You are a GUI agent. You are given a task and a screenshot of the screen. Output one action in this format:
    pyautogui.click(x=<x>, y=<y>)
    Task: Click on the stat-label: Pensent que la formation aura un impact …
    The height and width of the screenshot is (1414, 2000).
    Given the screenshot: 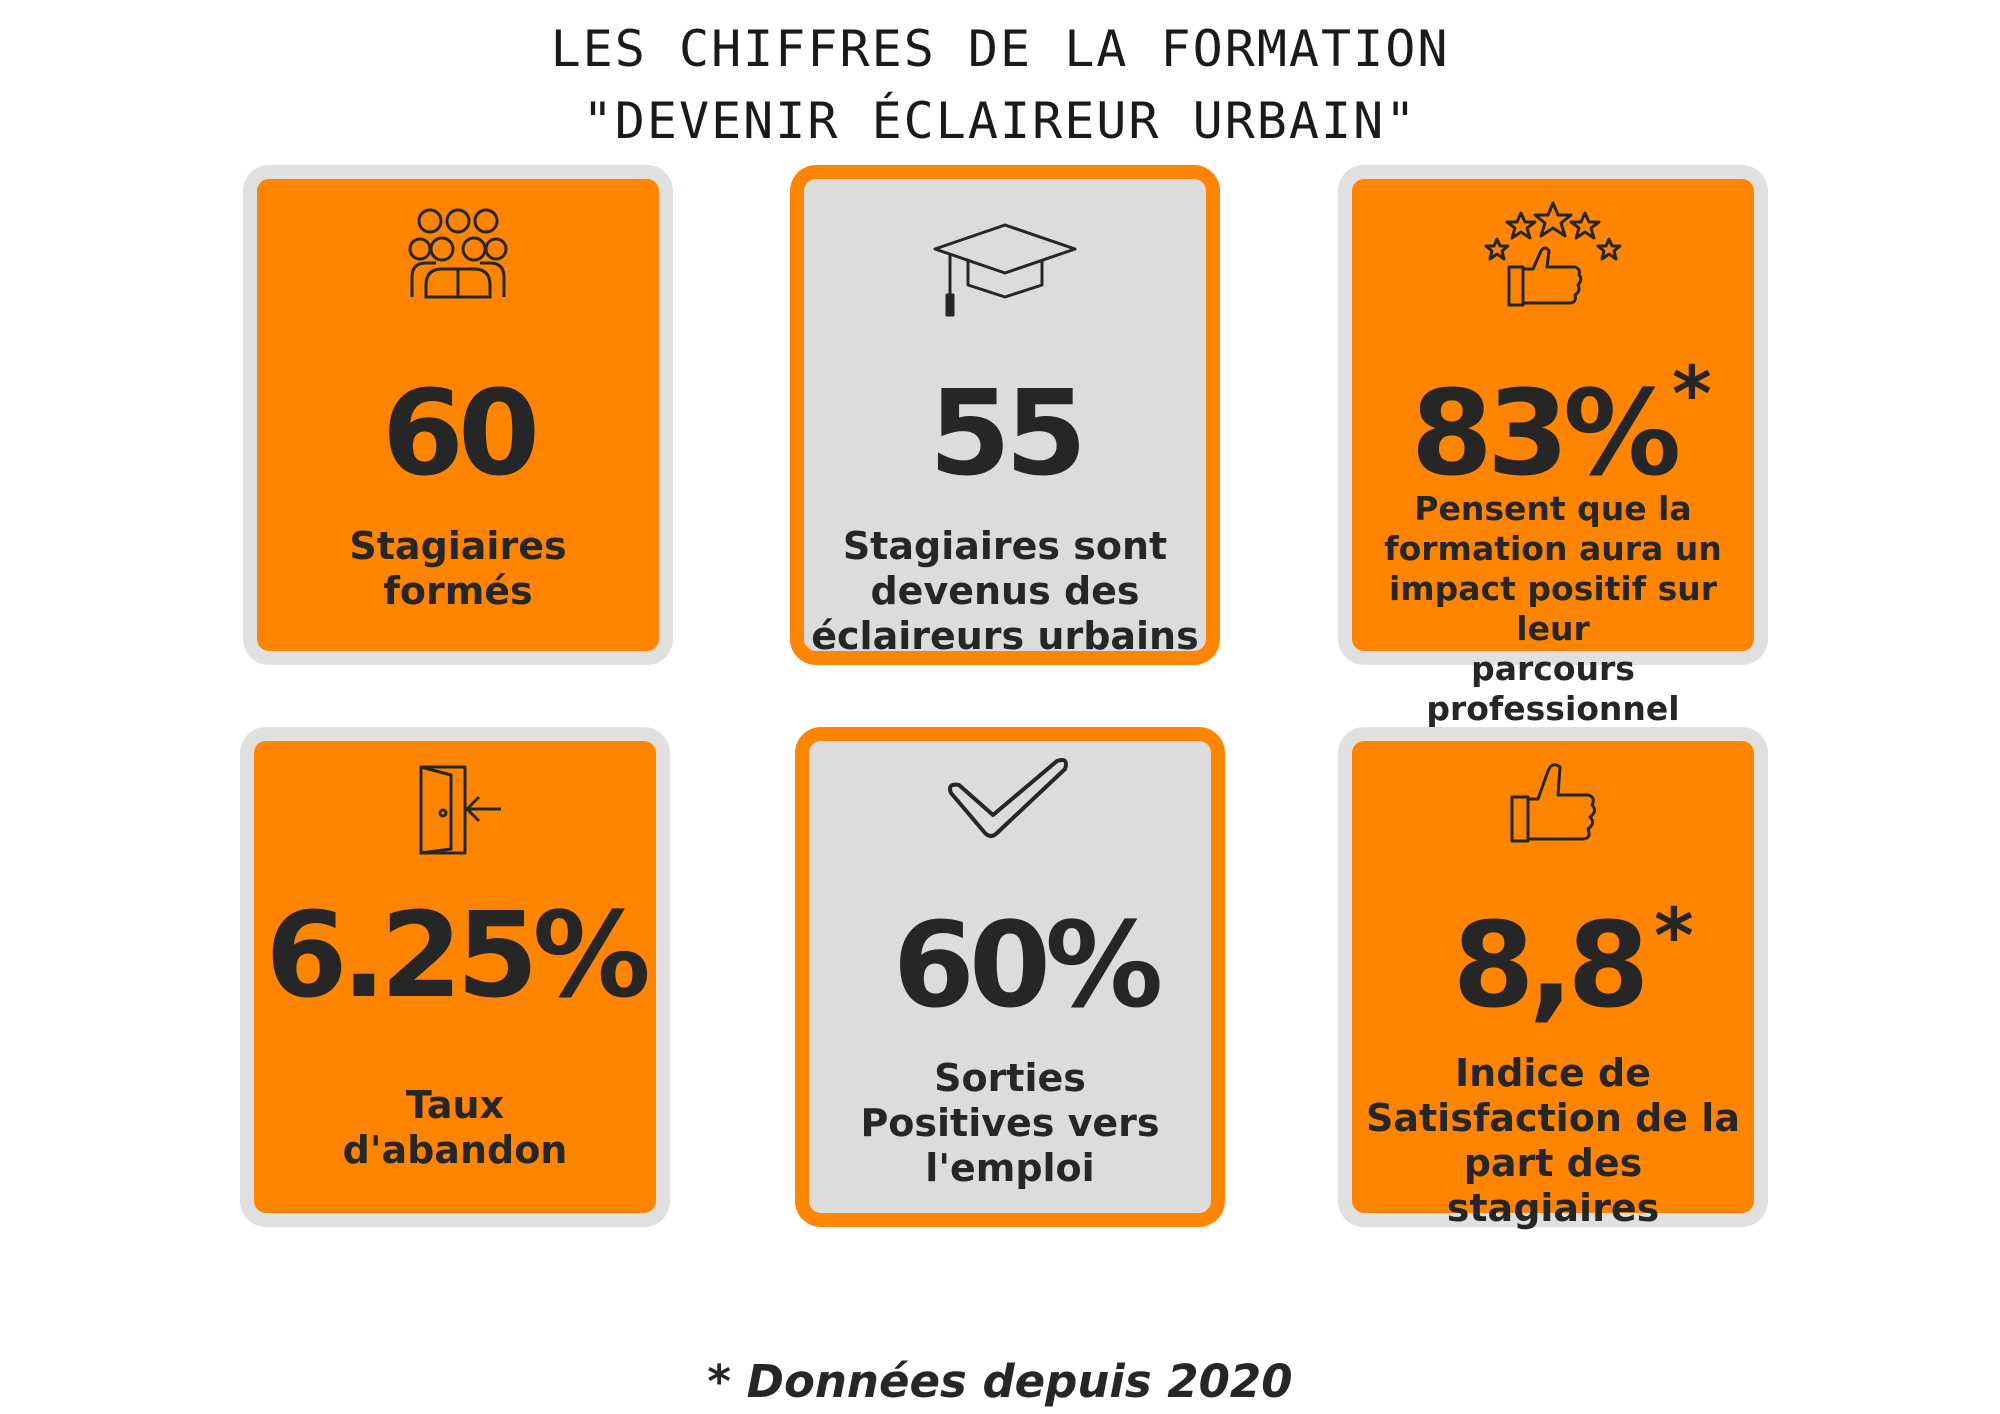 What is the action you would take?
    pyautogui.click(x=1553, y=608)
    